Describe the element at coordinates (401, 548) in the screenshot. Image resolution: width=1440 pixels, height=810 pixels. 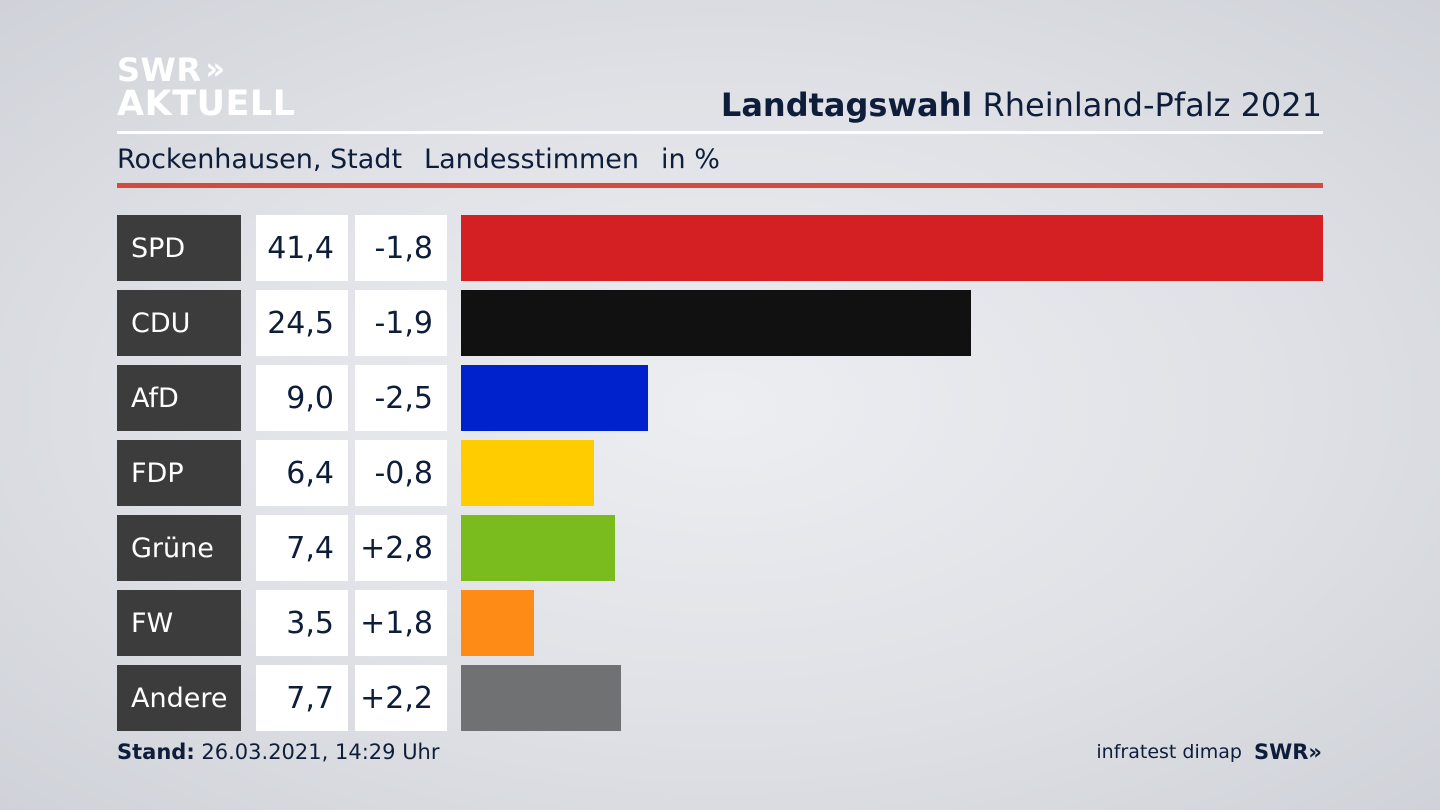
I see `change-value: +2,8` at that location.